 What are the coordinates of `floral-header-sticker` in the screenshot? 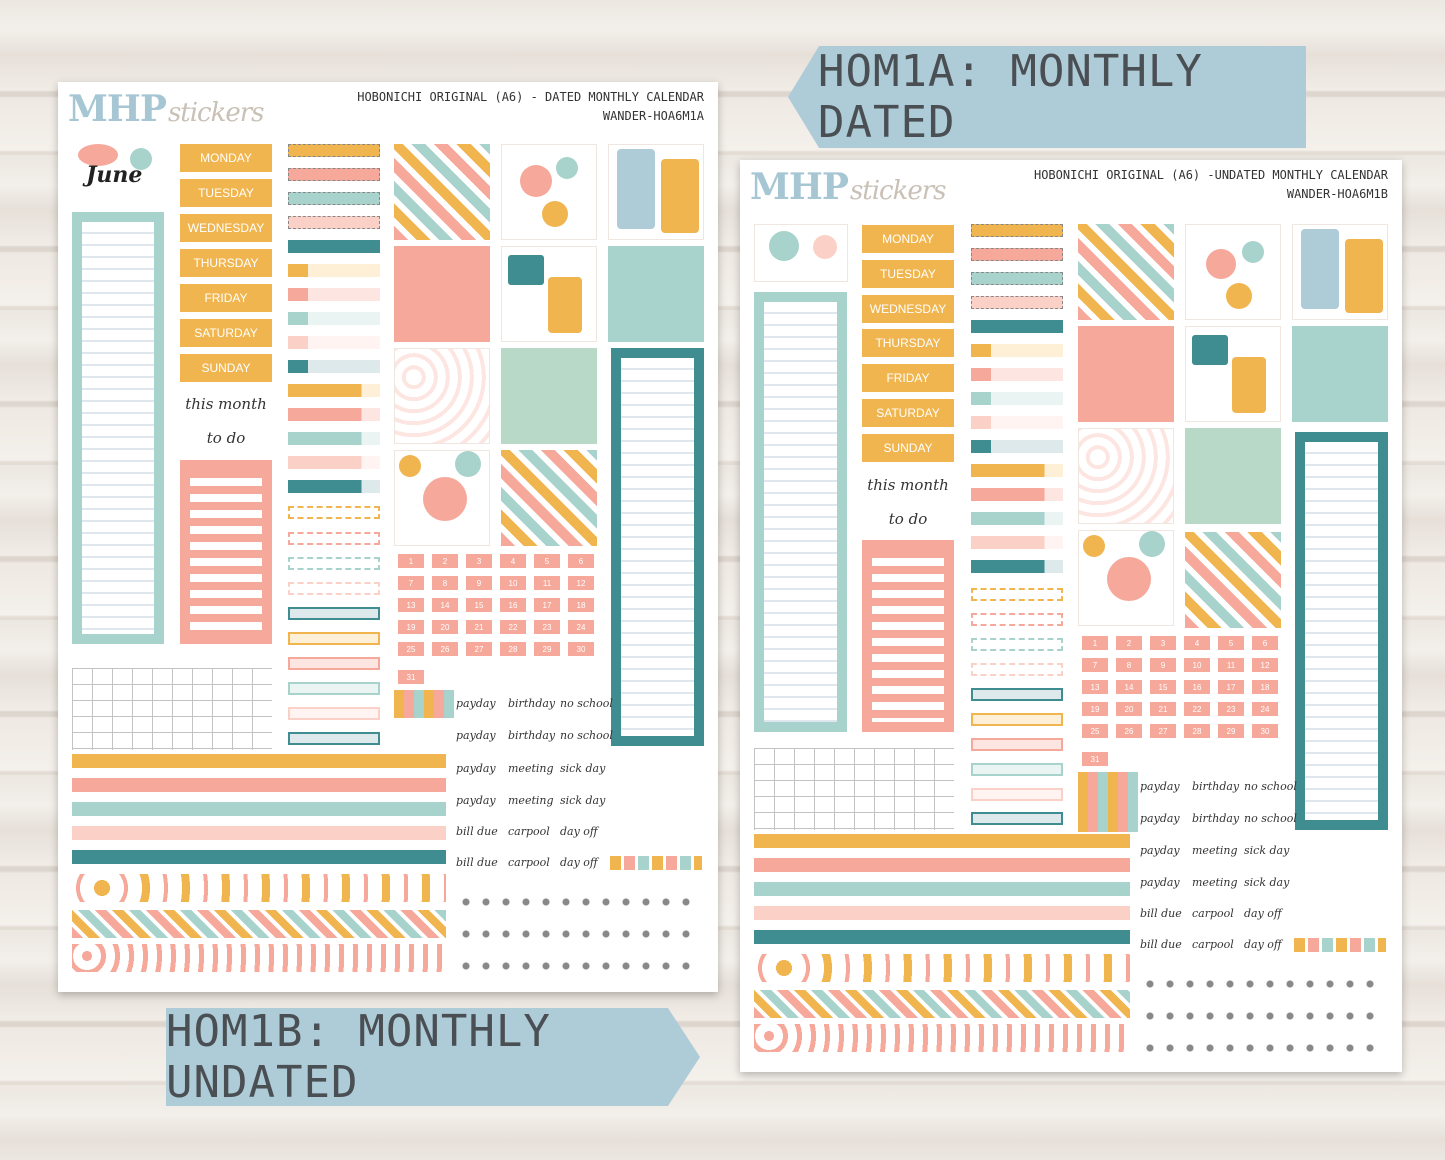 It's located at (801, 253).